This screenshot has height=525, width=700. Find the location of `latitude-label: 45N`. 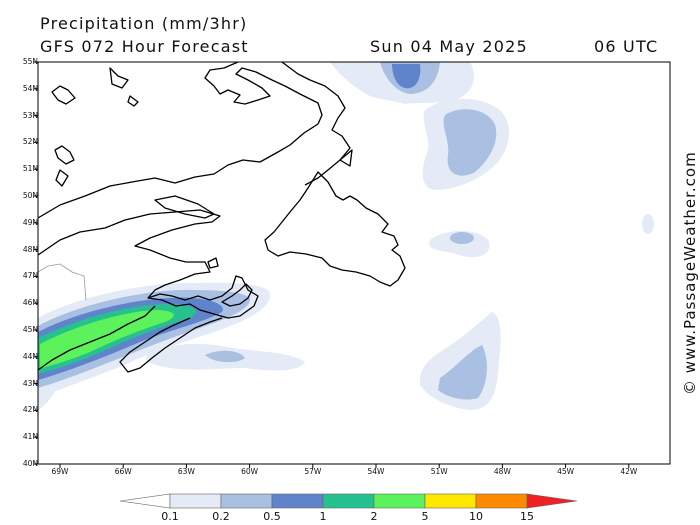

latitude-label: 45N is located at coordinates (30, 329).